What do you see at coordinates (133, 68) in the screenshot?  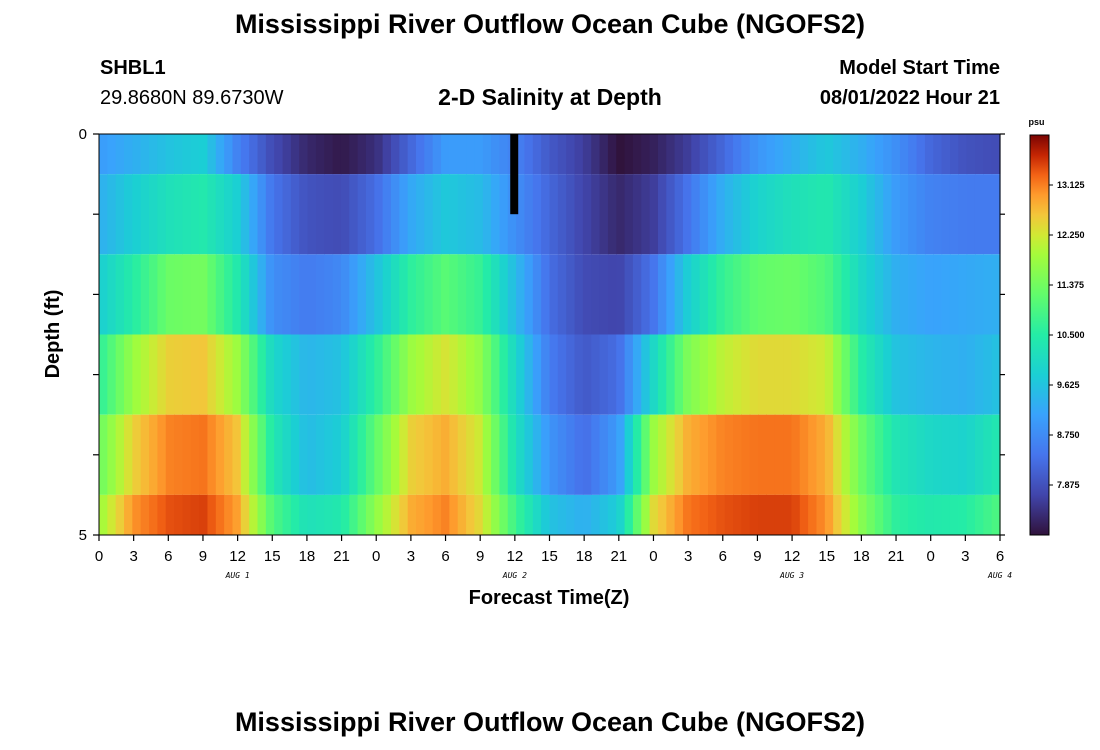 I see `station-id: SHBL1` at bounding box center [133, 68].